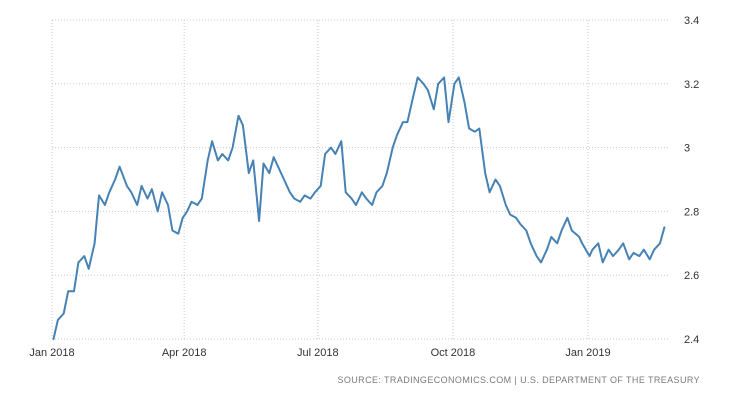 Image resolution: width=730 pixels, height=400 pixels. Describe the element at coordinates (691, 276) in the screenshot. I see `y-tick-label: 2.6` at that location.